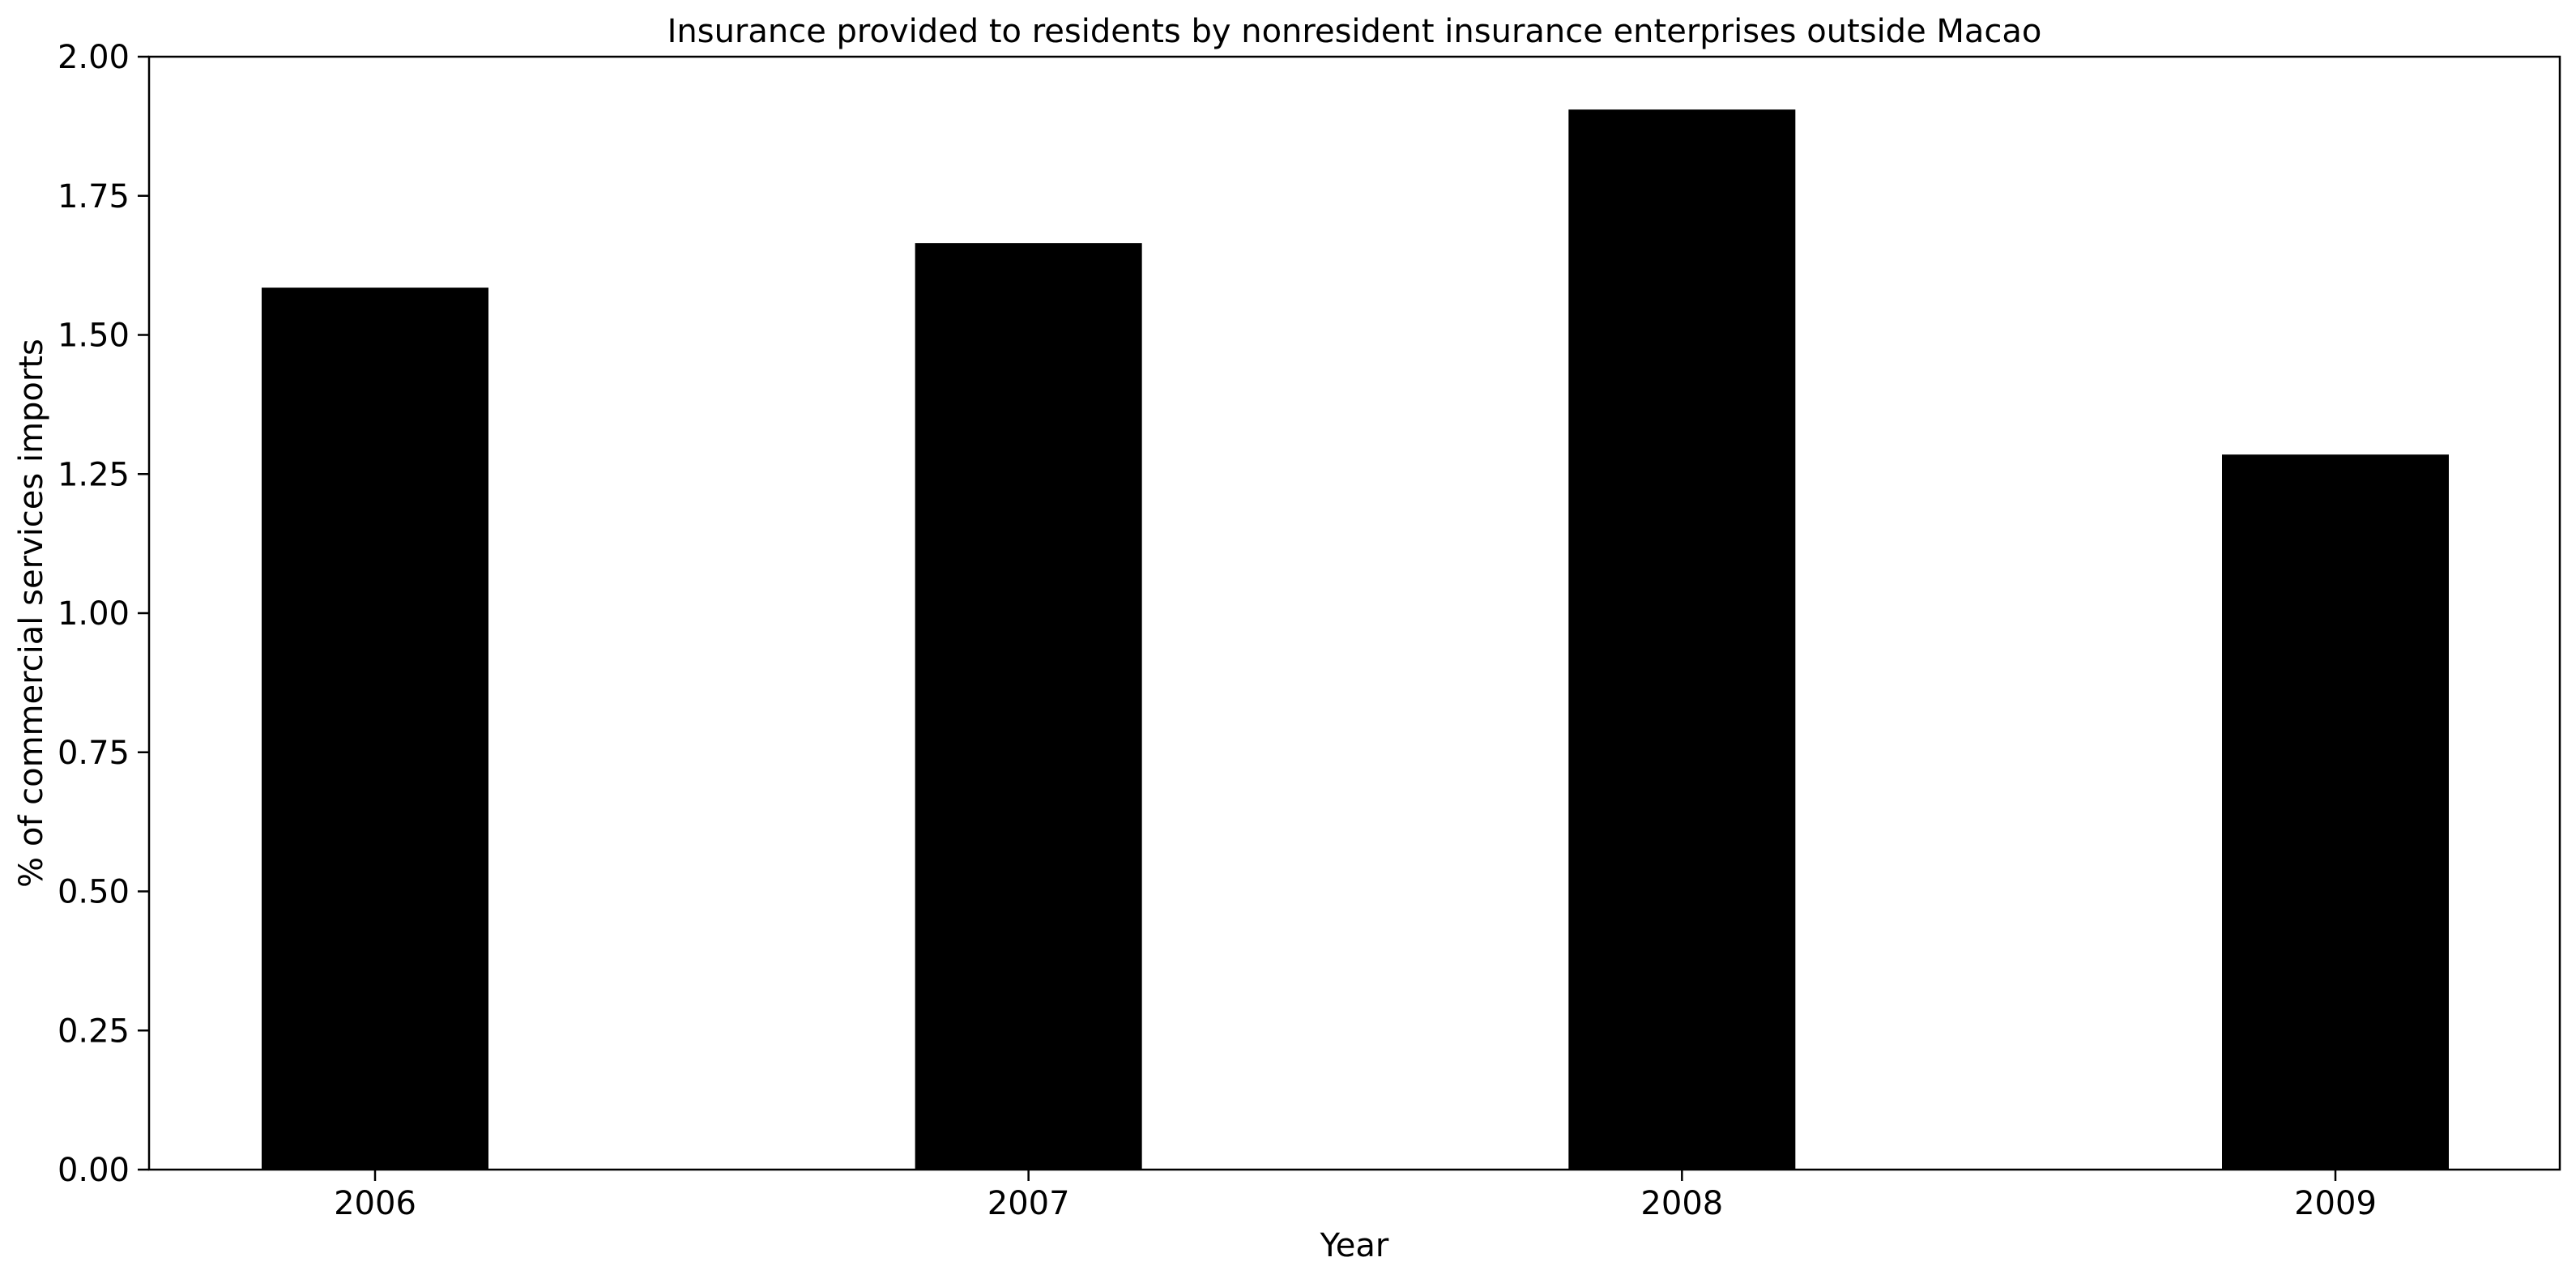  Describe the element at coordinates (1028, 1203) in the screenshot. I see `x-tick-label: 2007` at that location.